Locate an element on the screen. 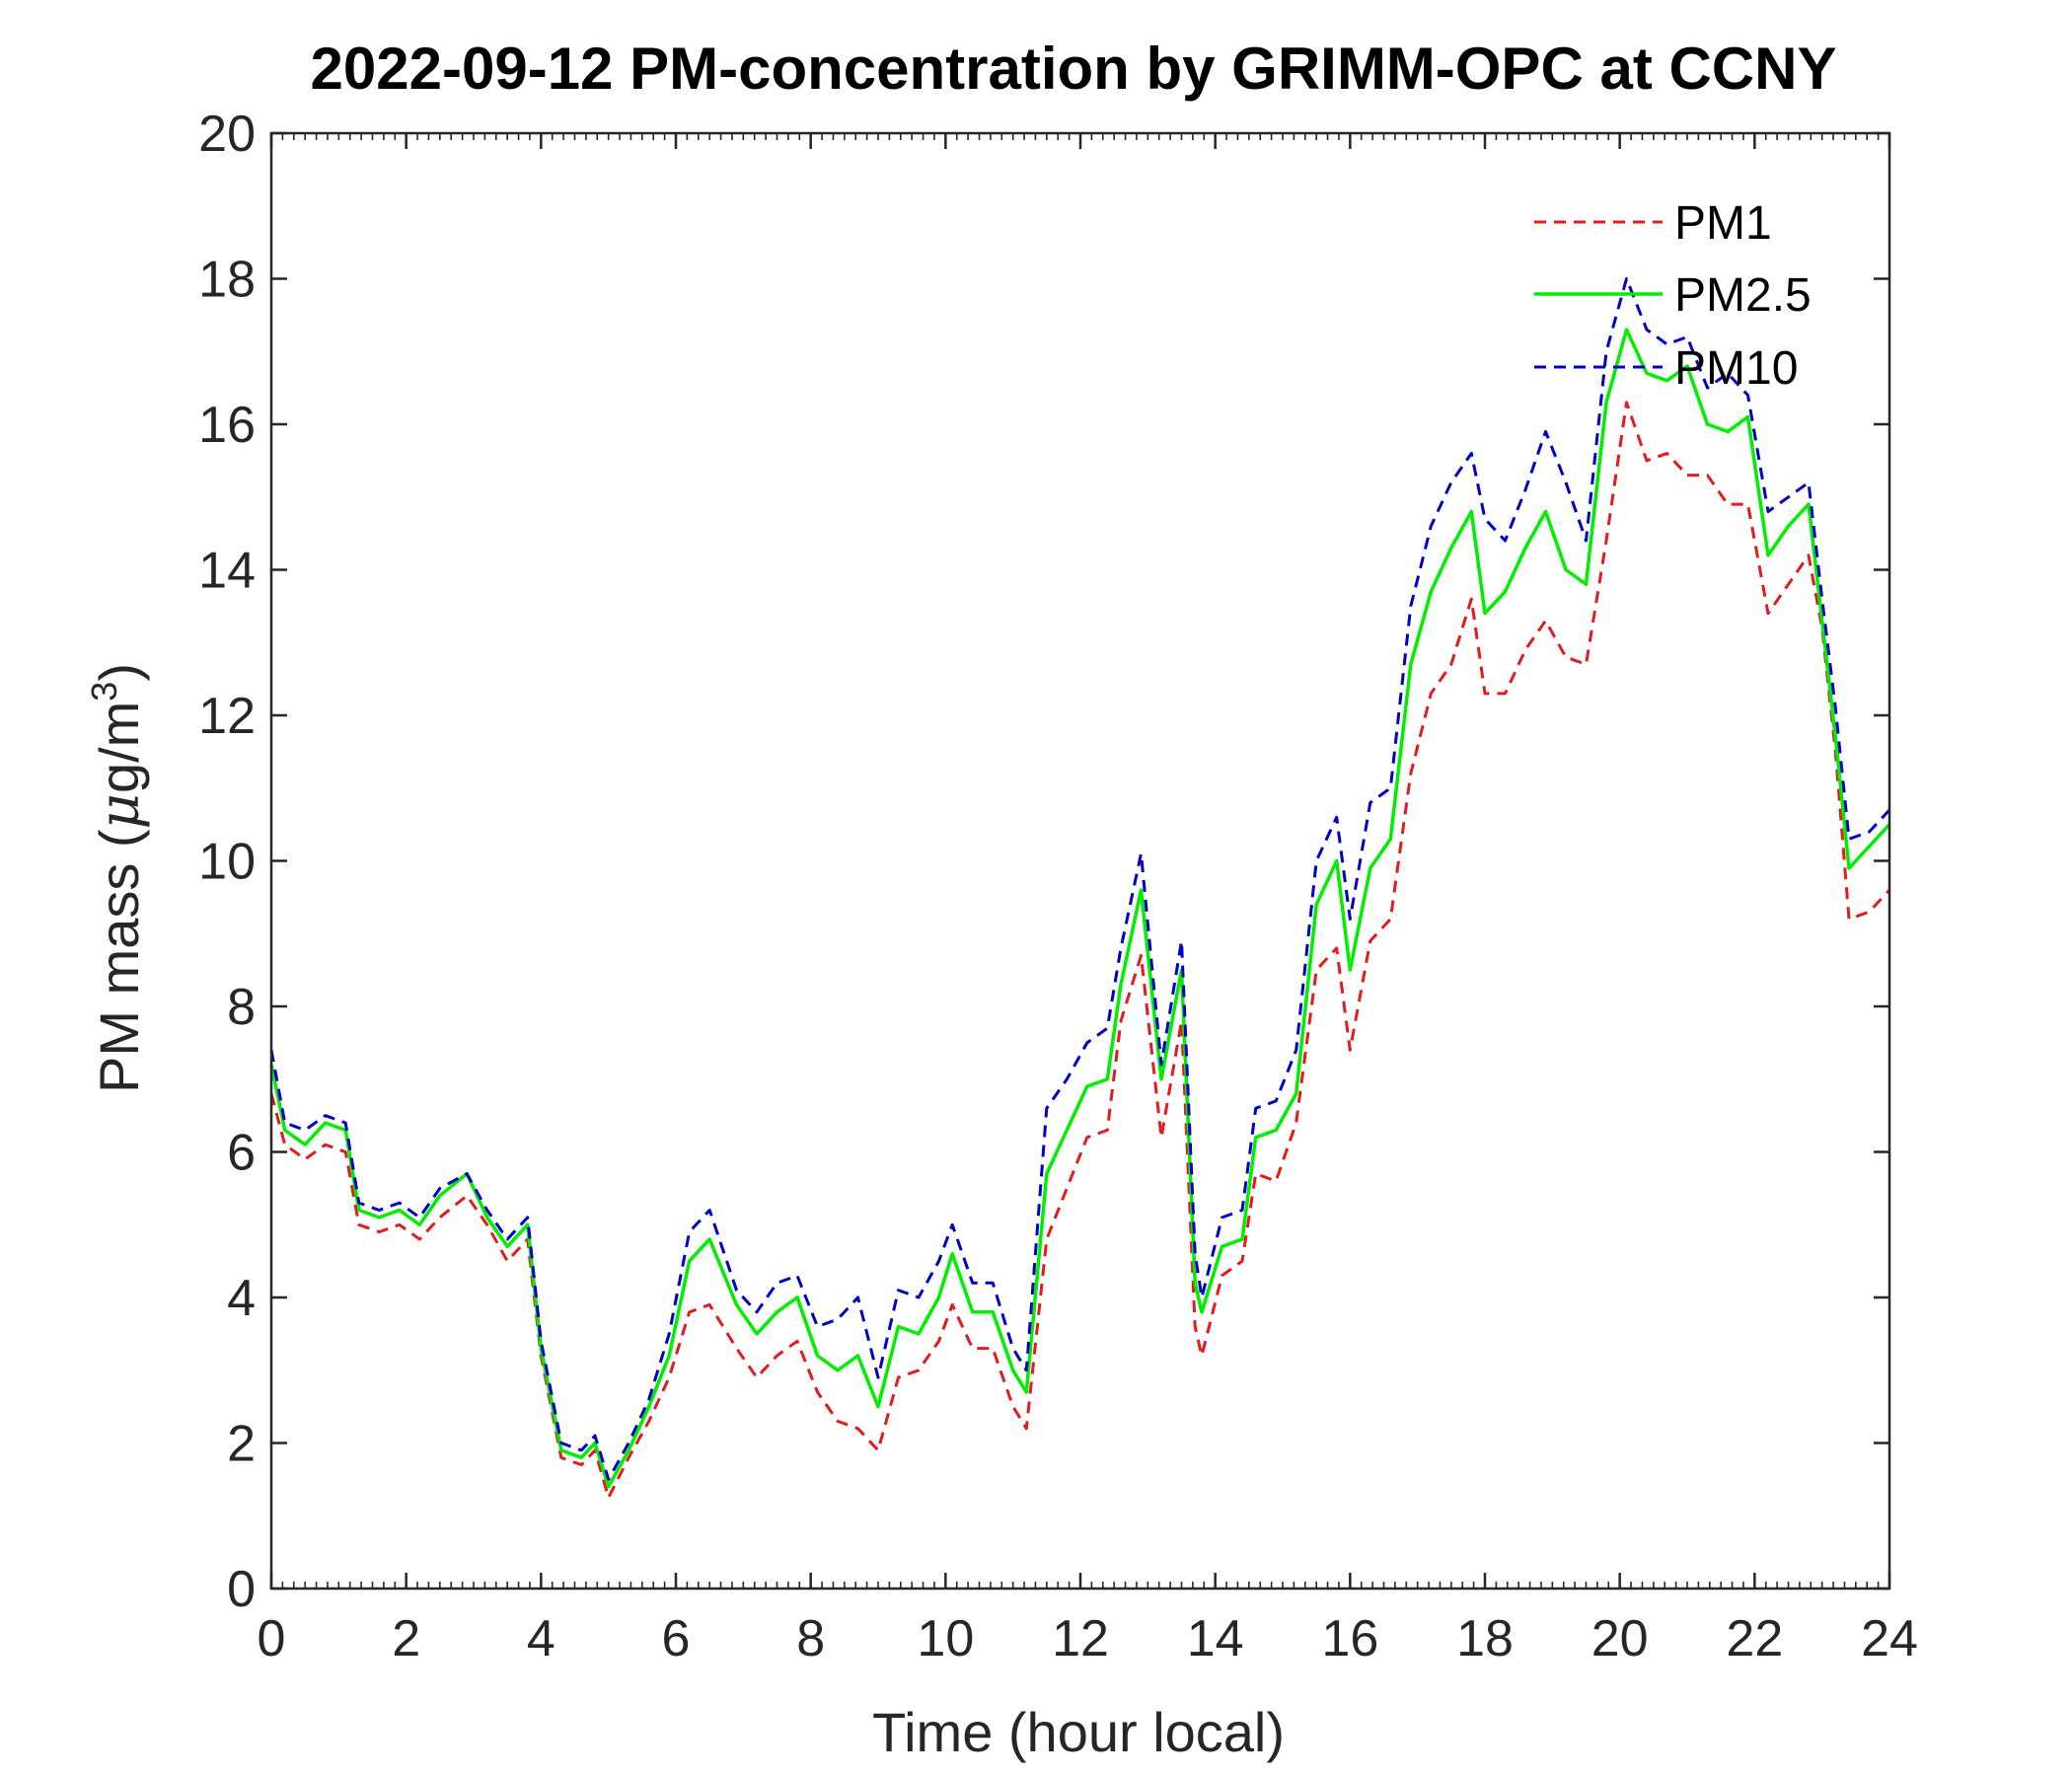  x-tick-label: 4 is located at coordinates (541, 1639).